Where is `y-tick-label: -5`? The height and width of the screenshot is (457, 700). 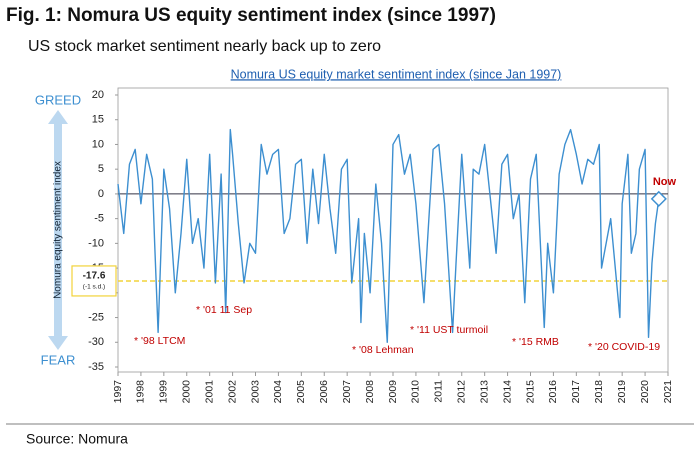
y-tick-label: -5 is located at coordinates (99, 219).